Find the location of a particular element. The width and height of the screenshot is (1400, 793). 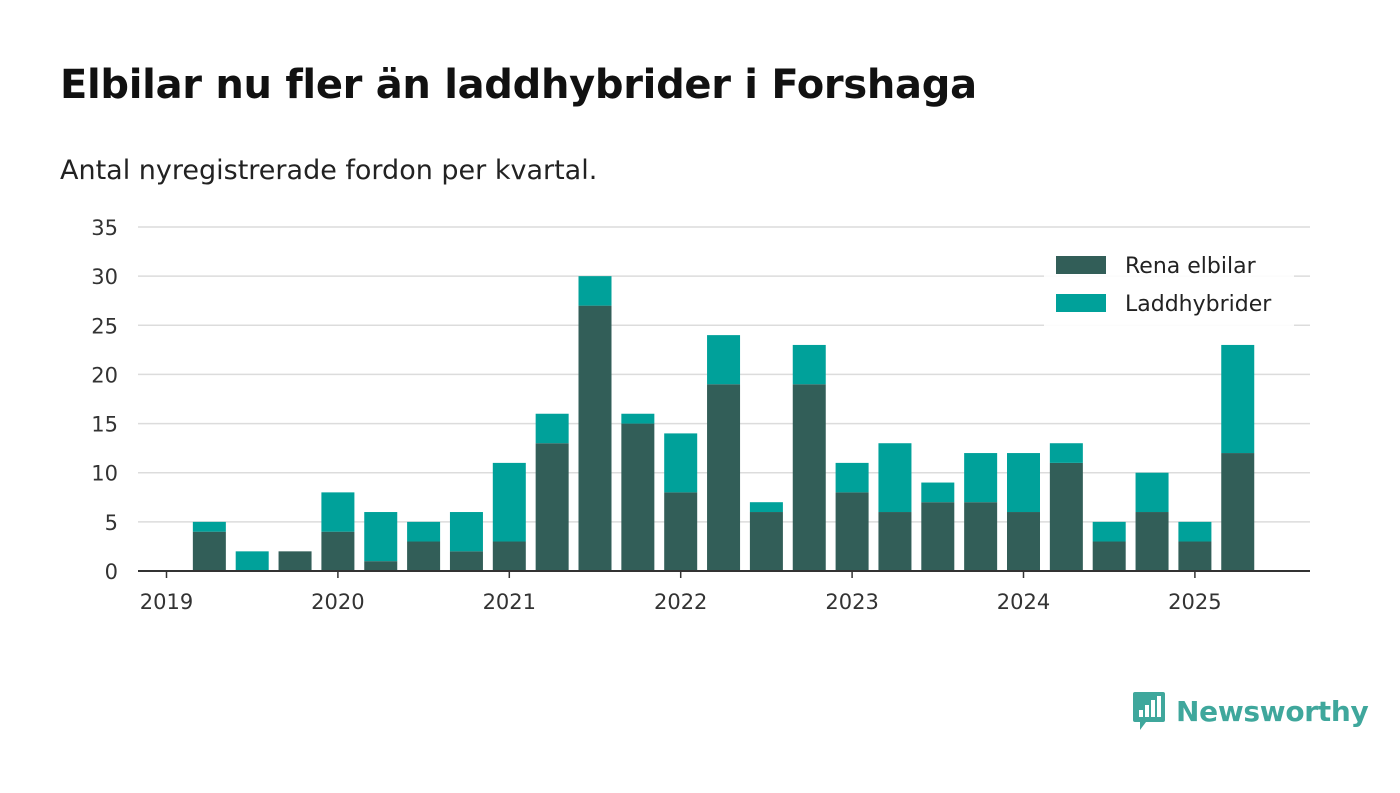

legend-label: Laddhybrider is located at coordinates (1198, 304).